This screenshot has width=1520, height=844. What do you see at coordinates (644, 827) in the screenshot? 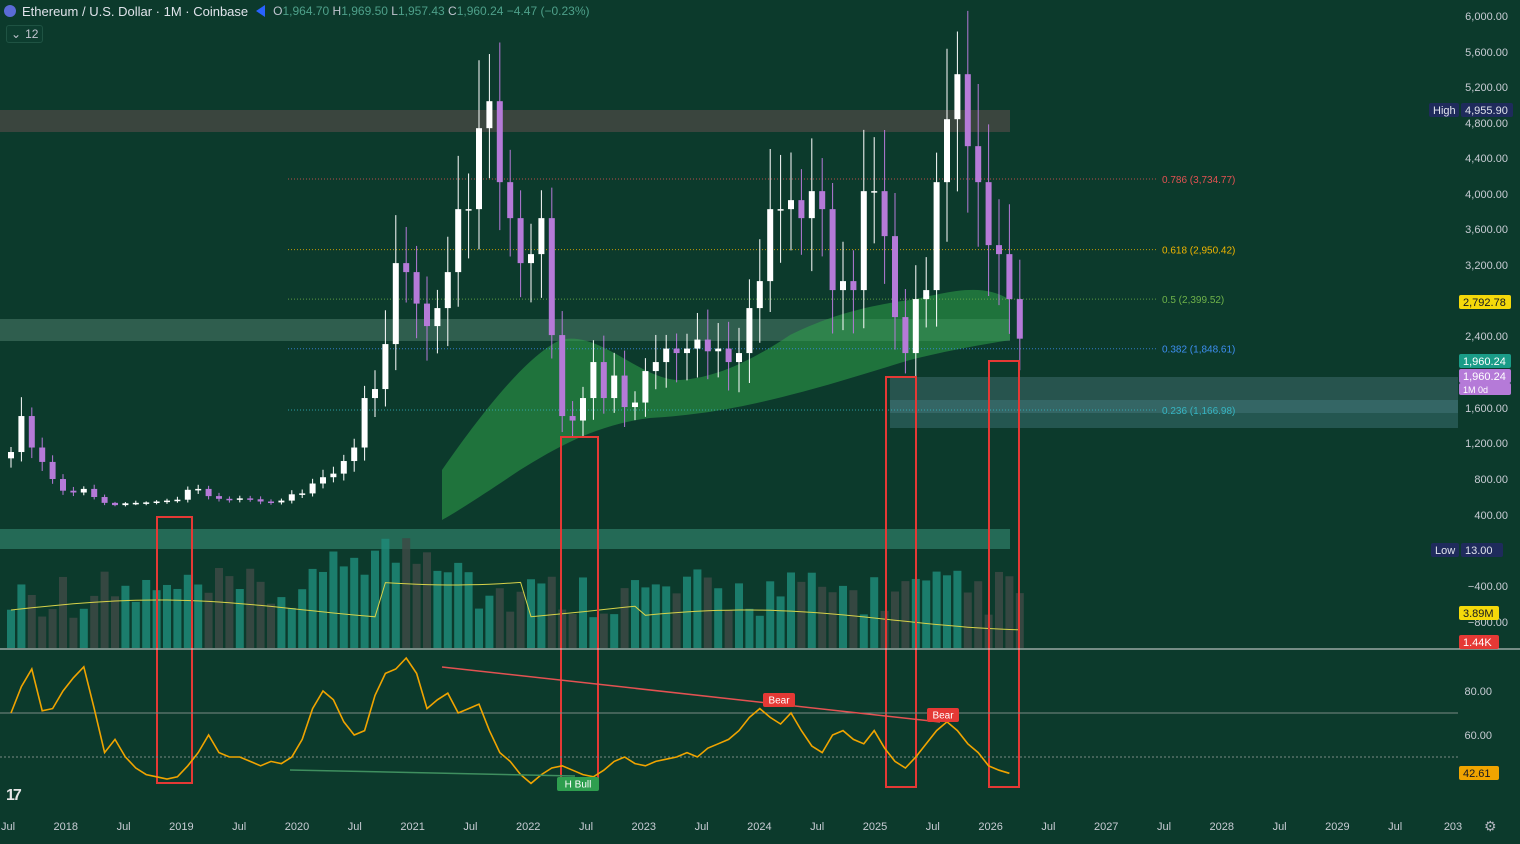
I see `time-tick: 2023` at bounding box center [644, 827].